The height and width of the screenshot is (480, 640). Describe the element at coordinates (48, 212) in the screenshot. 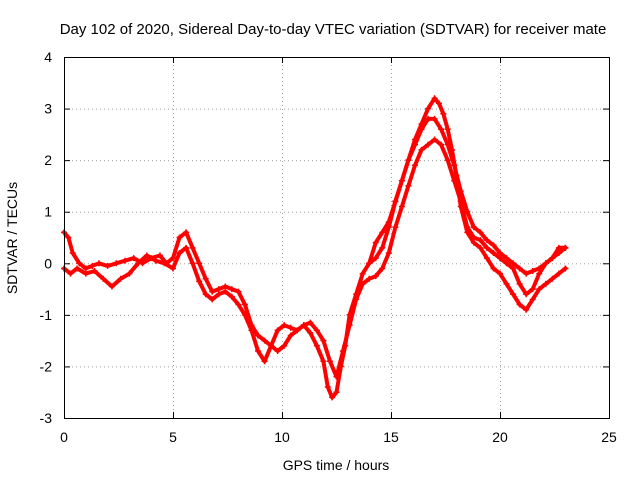

I see `y-tick-label: 1` at that location.